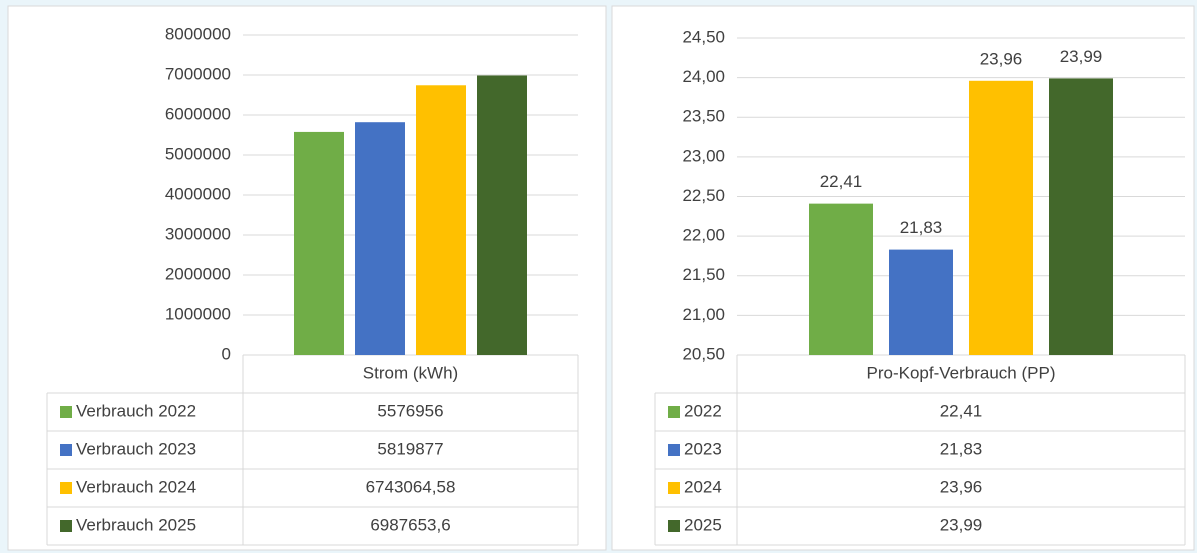 This screenshot has width=1197, height=553. Describe the element at coordinates (198, 233) in the screenshot. I see `y-tick-label: 3000000` at that location.